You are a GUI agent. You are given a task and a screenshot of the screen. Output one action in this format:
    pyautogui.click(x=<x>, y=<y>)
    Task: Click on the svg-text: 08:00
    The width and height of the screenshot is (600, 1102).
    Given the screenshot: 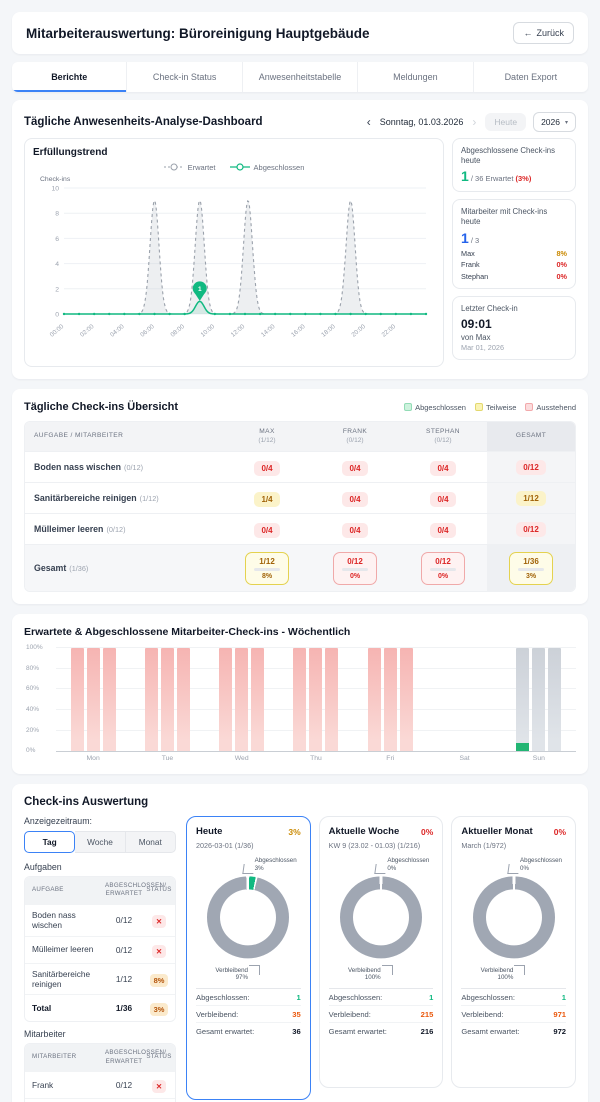 What is the action you would take?
    pyautogui.click(x=177, y=331)
    